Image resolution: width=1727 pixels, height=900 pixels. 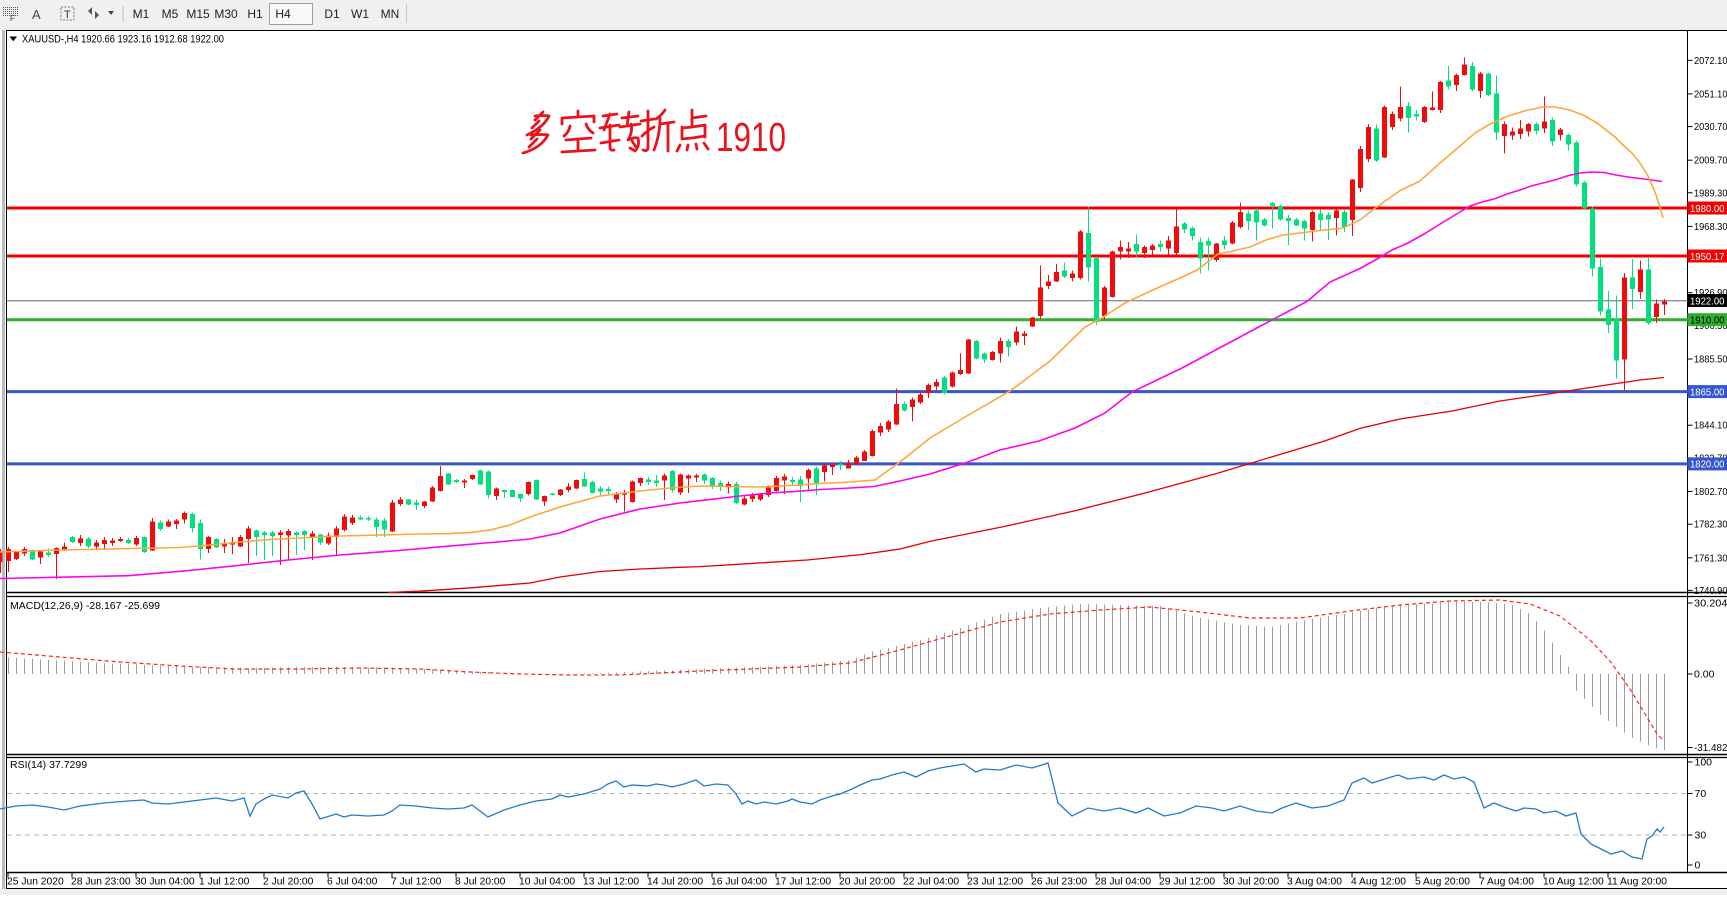 I want to click on svg-text: 1865.00, so click(x=1707, y=392).